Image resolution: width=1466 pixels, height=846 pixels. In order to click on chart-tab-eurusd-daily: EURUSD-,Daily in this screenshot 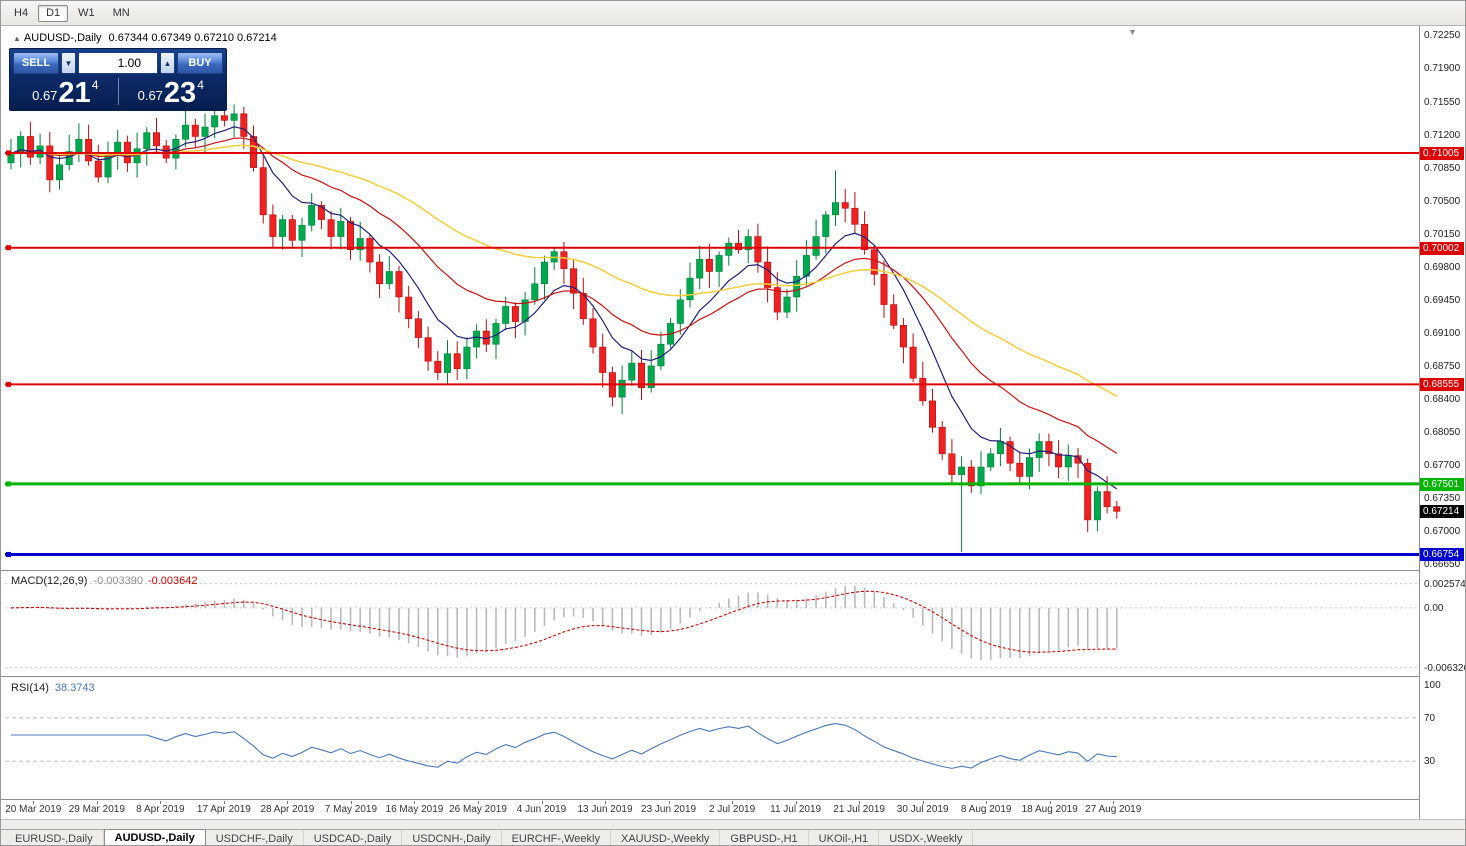, I will do `click(54, 837)`.